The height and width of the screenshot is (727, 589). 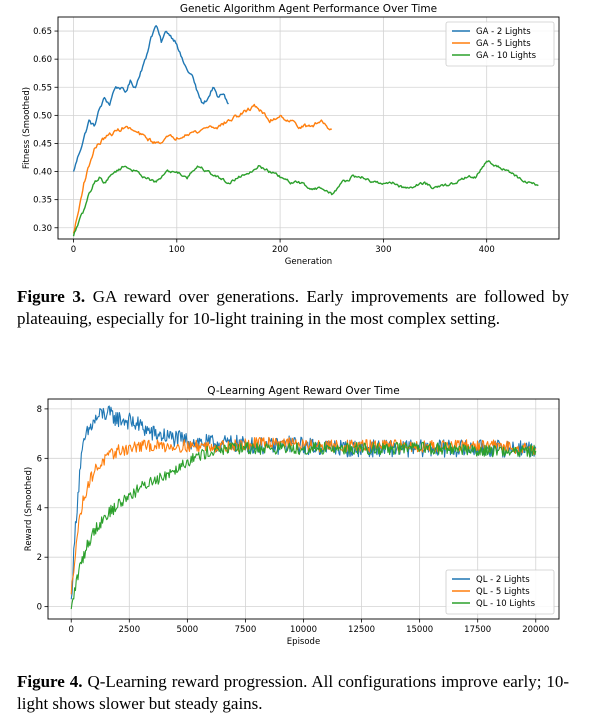 What do you see at coordinates (42, 229) in the screenshot?
I see `ga-y-tick-label: 0.30` at bounding box center [42, 229].